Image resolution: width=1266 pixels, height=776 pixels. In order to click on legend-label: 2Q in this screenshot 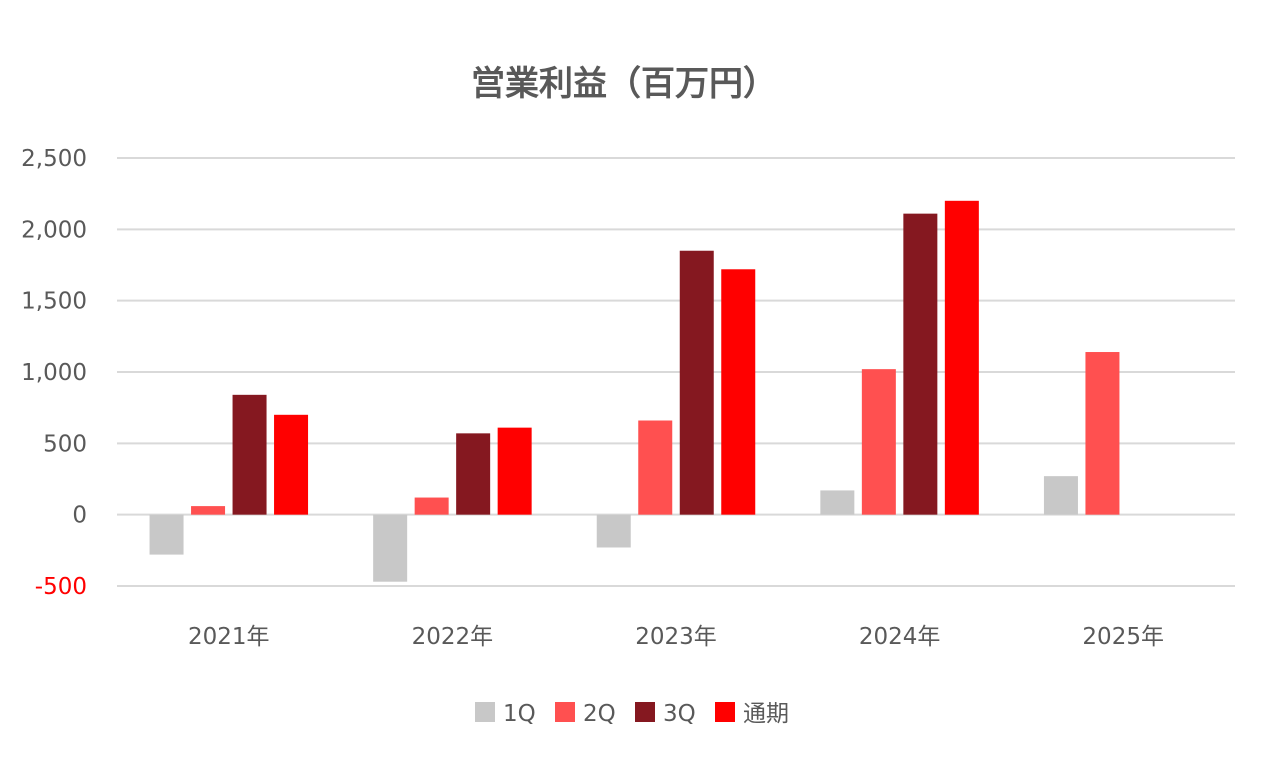, I will do `click(599, 714)`.